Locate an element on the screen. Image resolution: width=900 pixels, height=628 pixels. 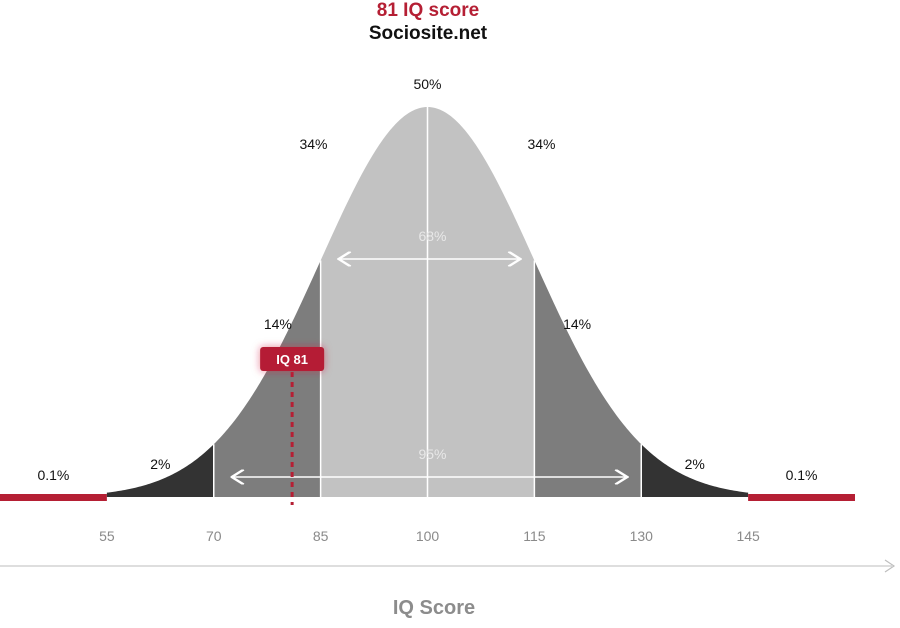
tick-label-130: 130 is located at coordinates (642, 536).